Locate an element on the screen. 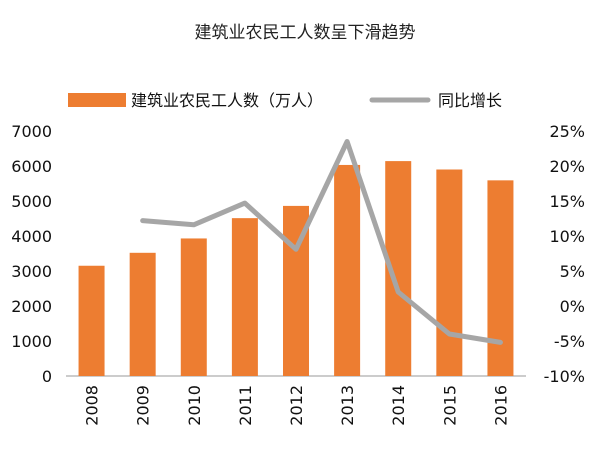 This screenshot has width=610, height=450. x-tick-label: 2014 is located at coordinates (398, 405).